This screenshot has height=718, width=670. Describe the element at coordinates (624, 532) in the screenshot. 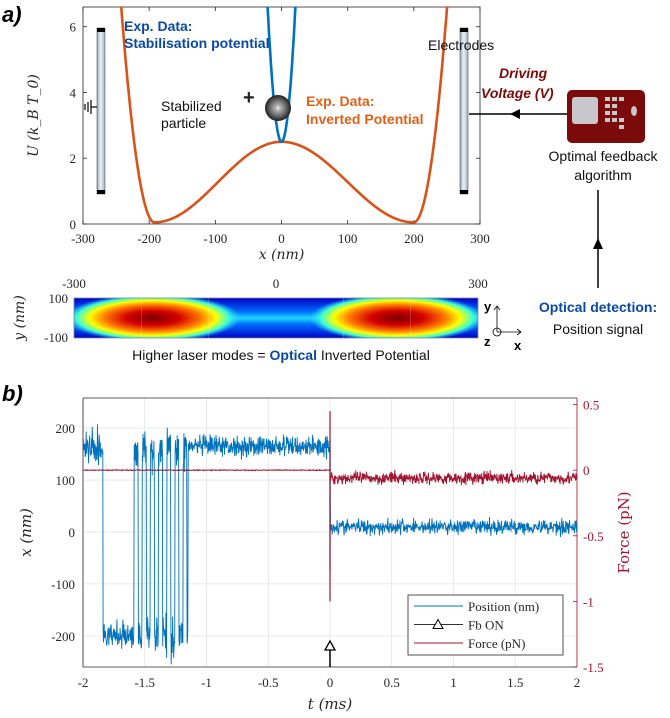

I see `force-axis-label: Force (pN)` at that location.